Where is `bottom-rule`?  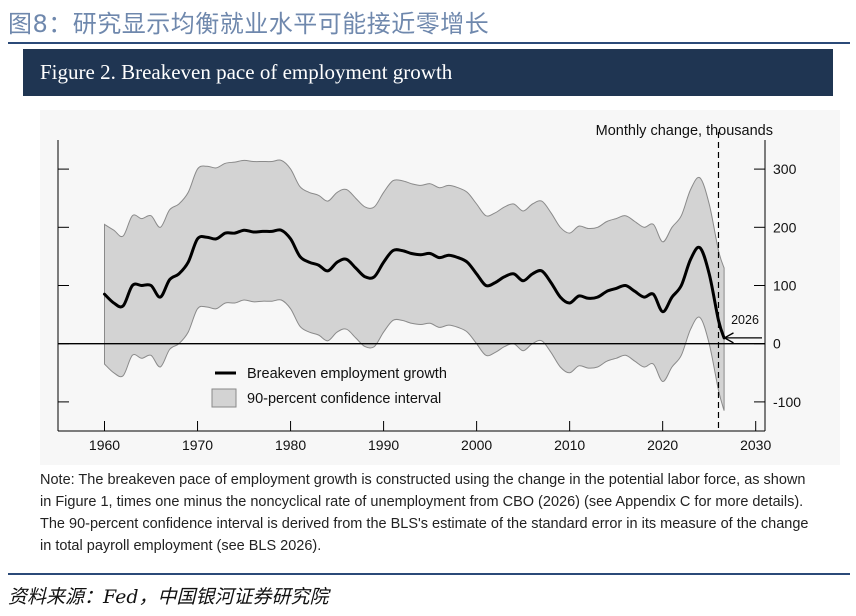 bottom-rule is located at coordinates (429, 574).